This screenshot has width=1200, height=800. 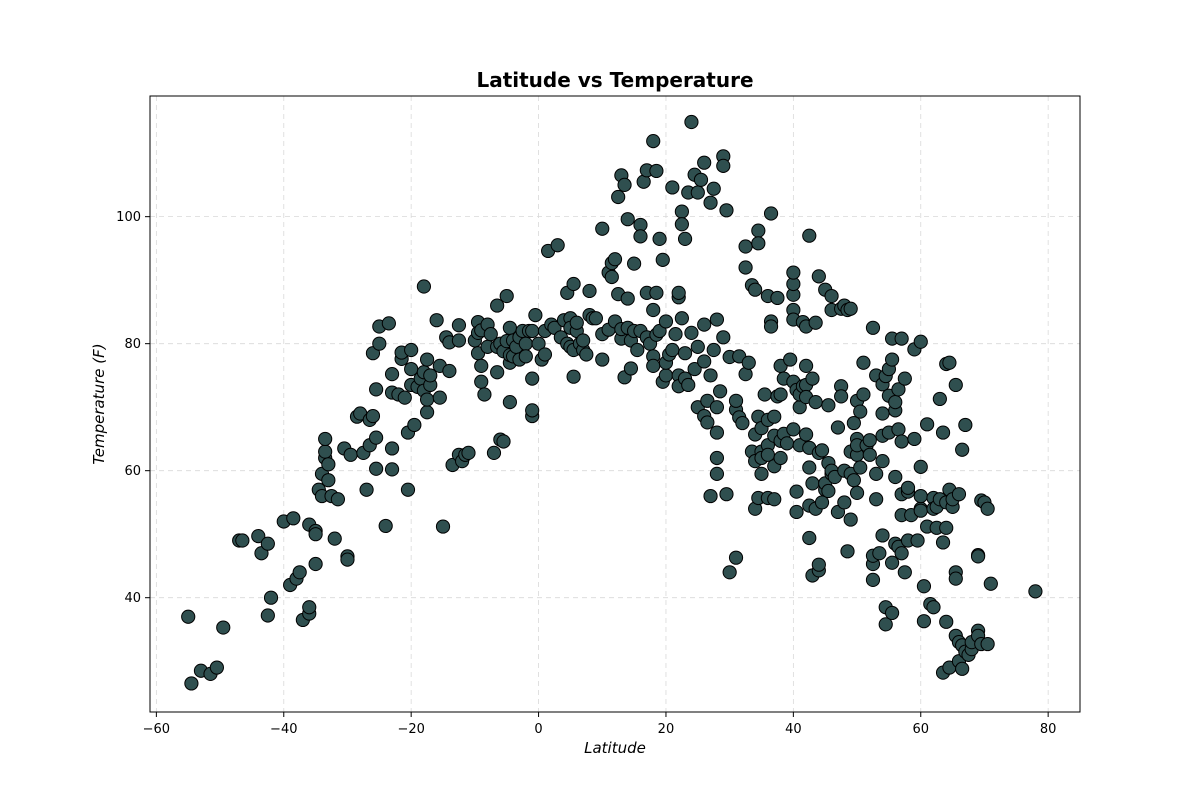 I want to click on x-tick-label: −20, so click(x=410, y=729).